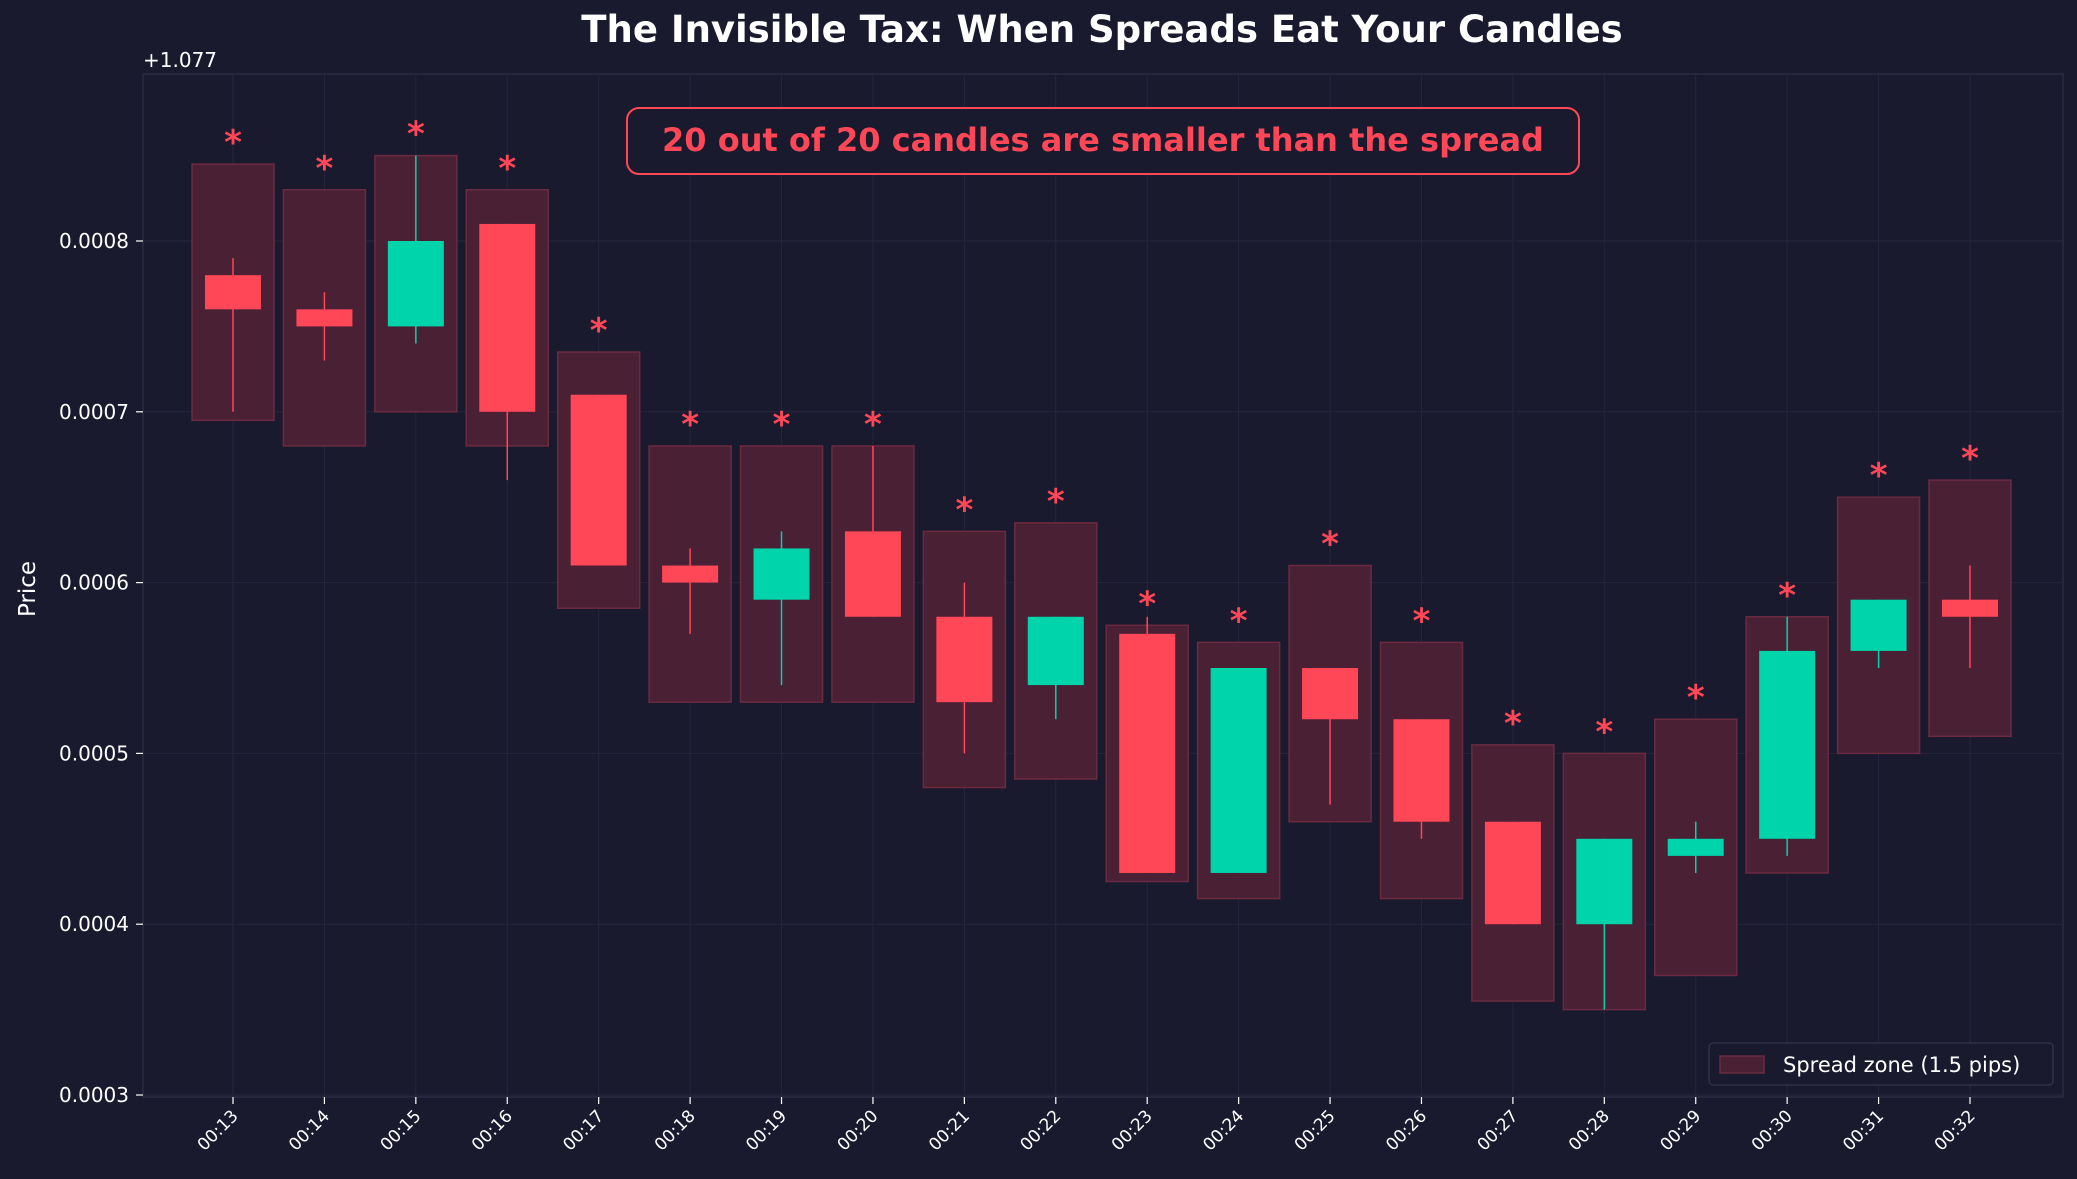 Image resolution: width=2077 pixels, height=1179 pixels. What do you see at coordinates (1901, 1065) in the screenshot?
I see `legend-label: Spread zone (1.5 pips)` at bounding box center [1901, 1065].